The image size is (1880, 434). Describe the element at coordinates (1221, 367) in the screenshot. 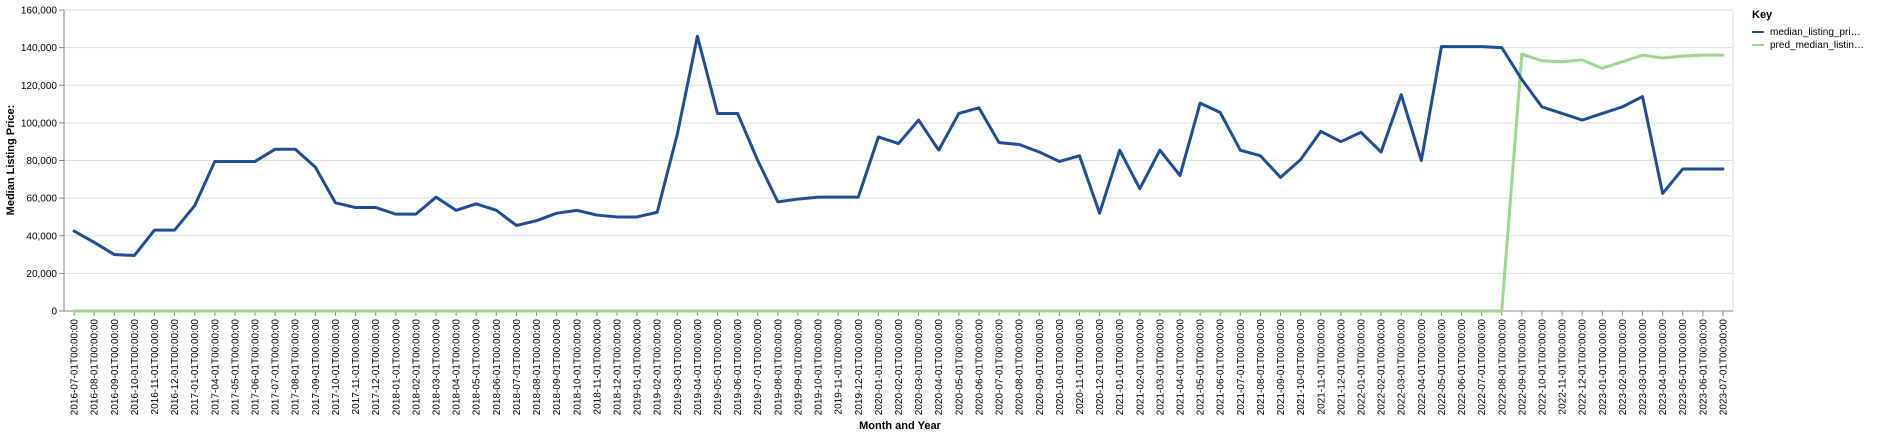

I see `x-tick-label: 2021-06-01T00:00:00` at that location.